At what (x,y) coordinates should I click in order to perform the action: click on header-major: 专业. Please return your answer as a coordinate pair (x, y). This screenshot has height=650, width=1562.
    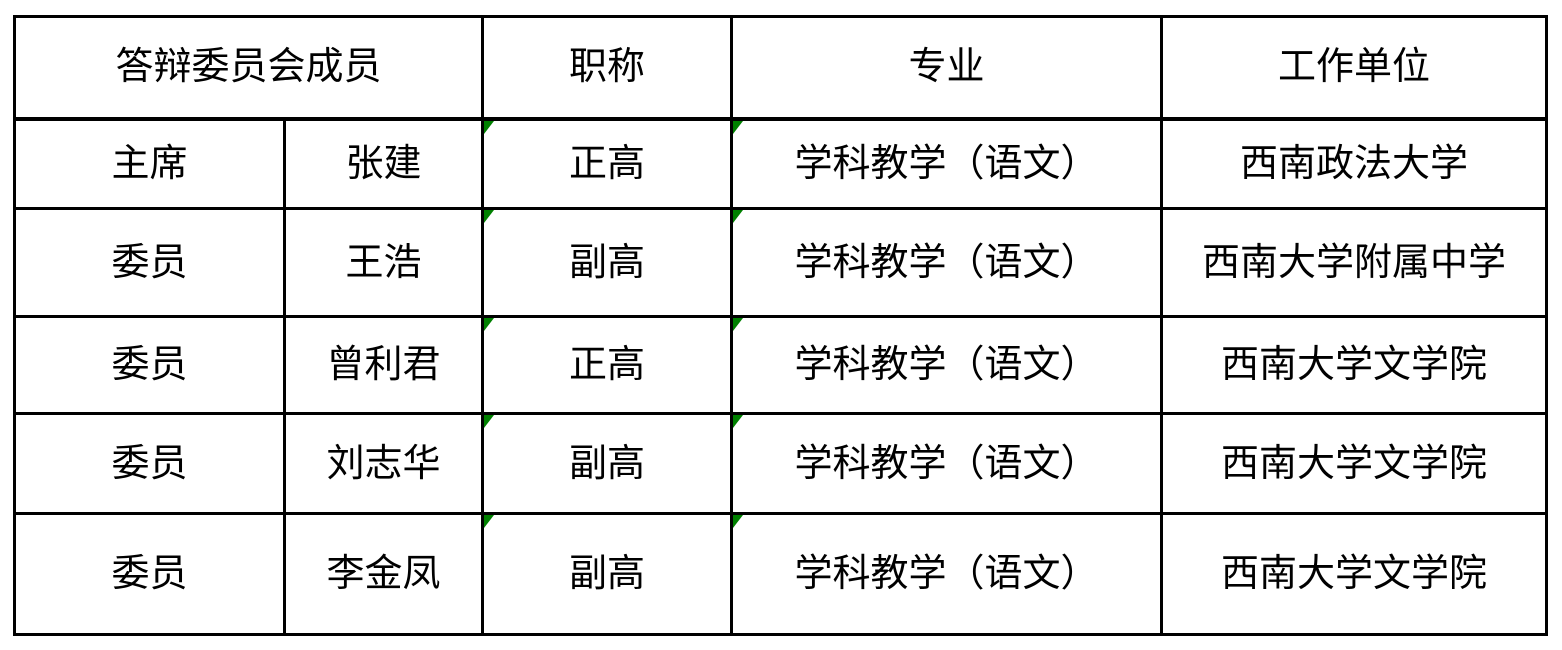
    Looking at the image, I should click on (946, 68).